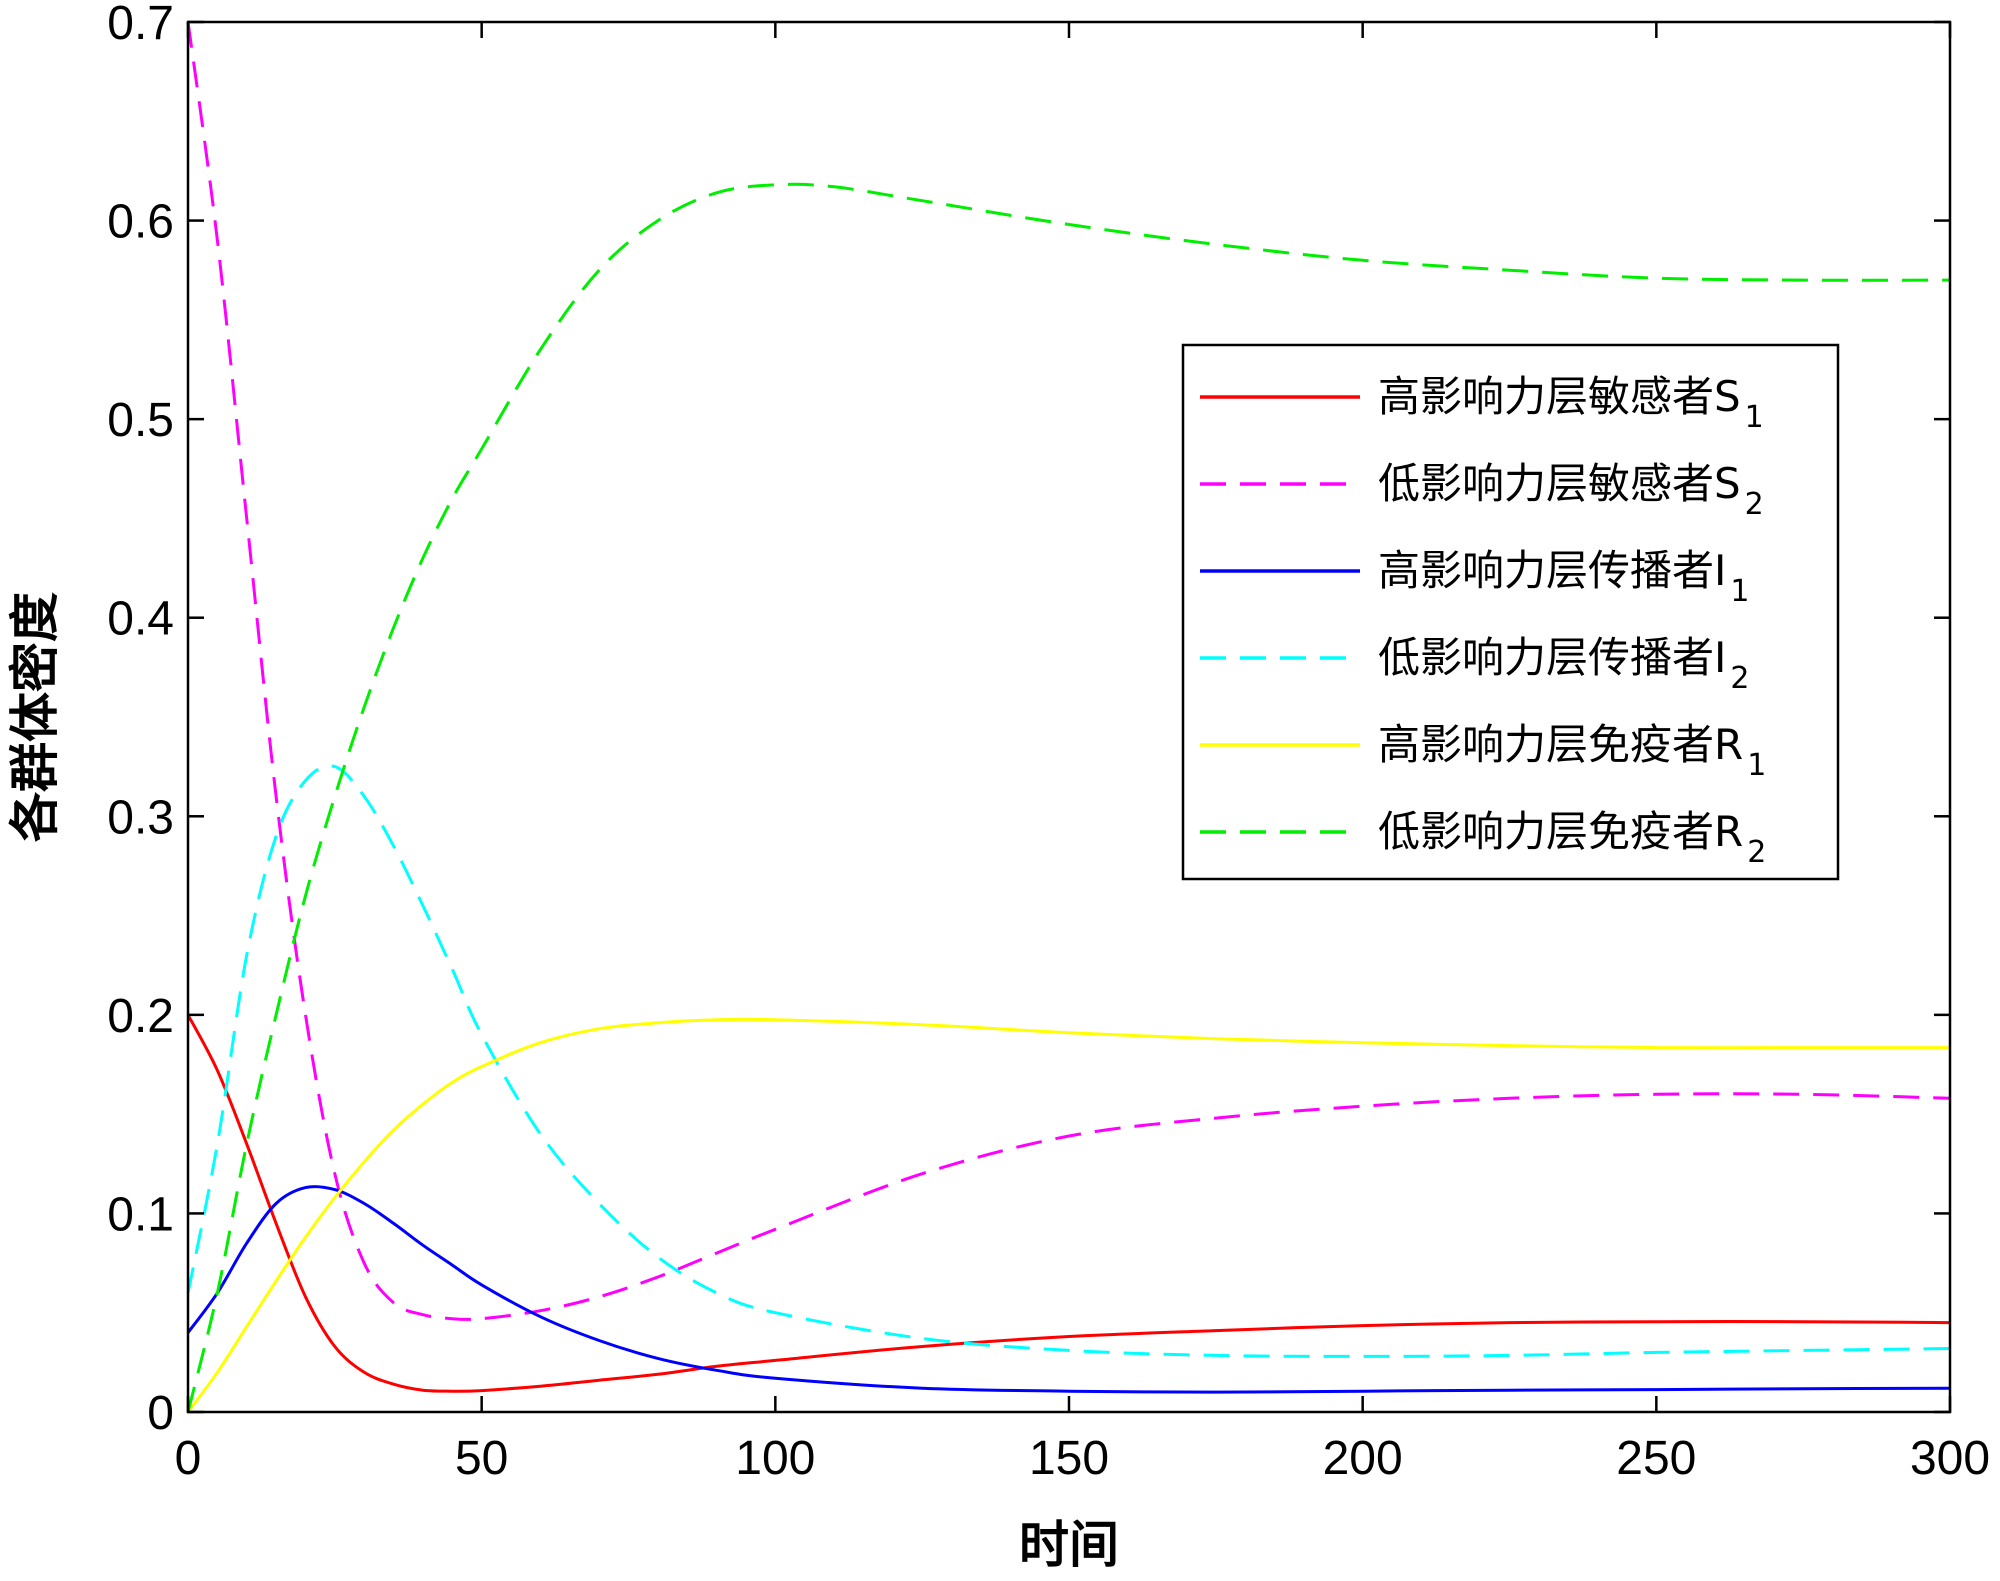  Describe the element at coordinates (1069, 1545) in the screenshot. I see `x-axis-title: 时间` at that location.